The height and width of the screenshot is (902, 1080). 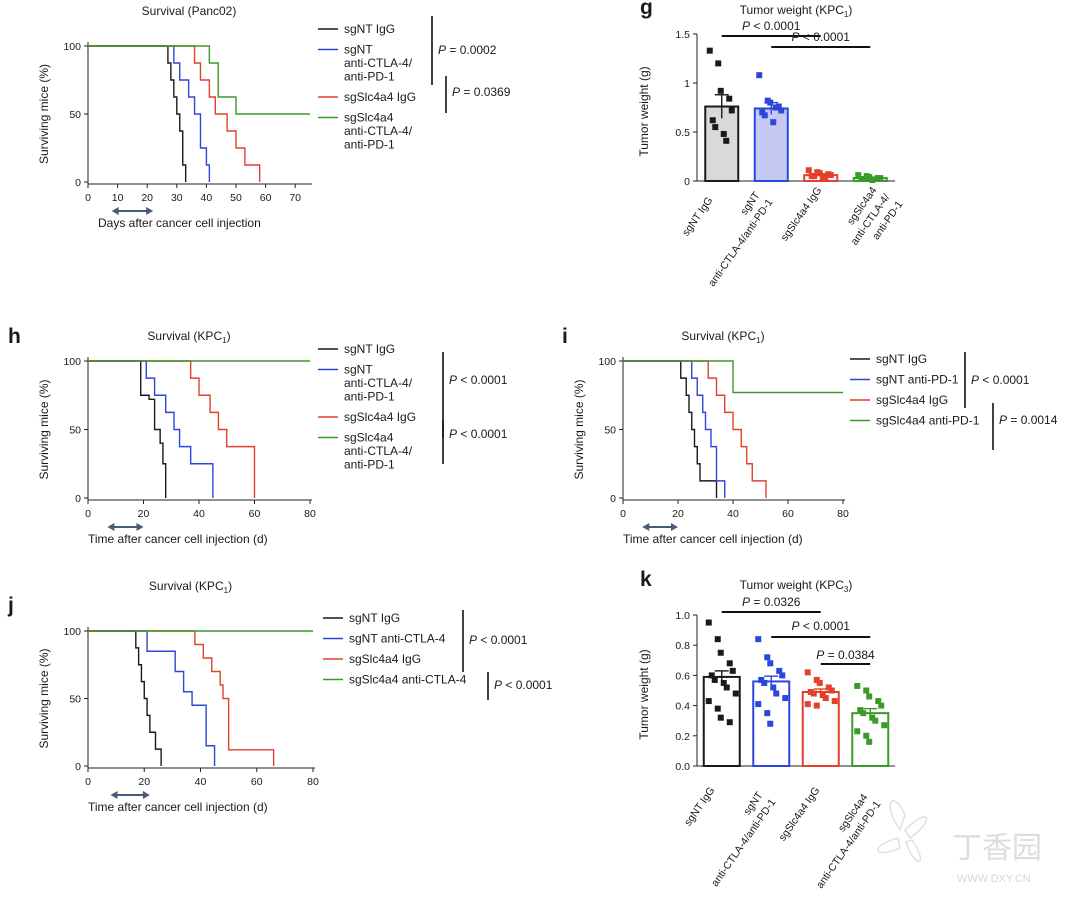 I want to click on x-tick-label: 70, so click(x=295, y=198).